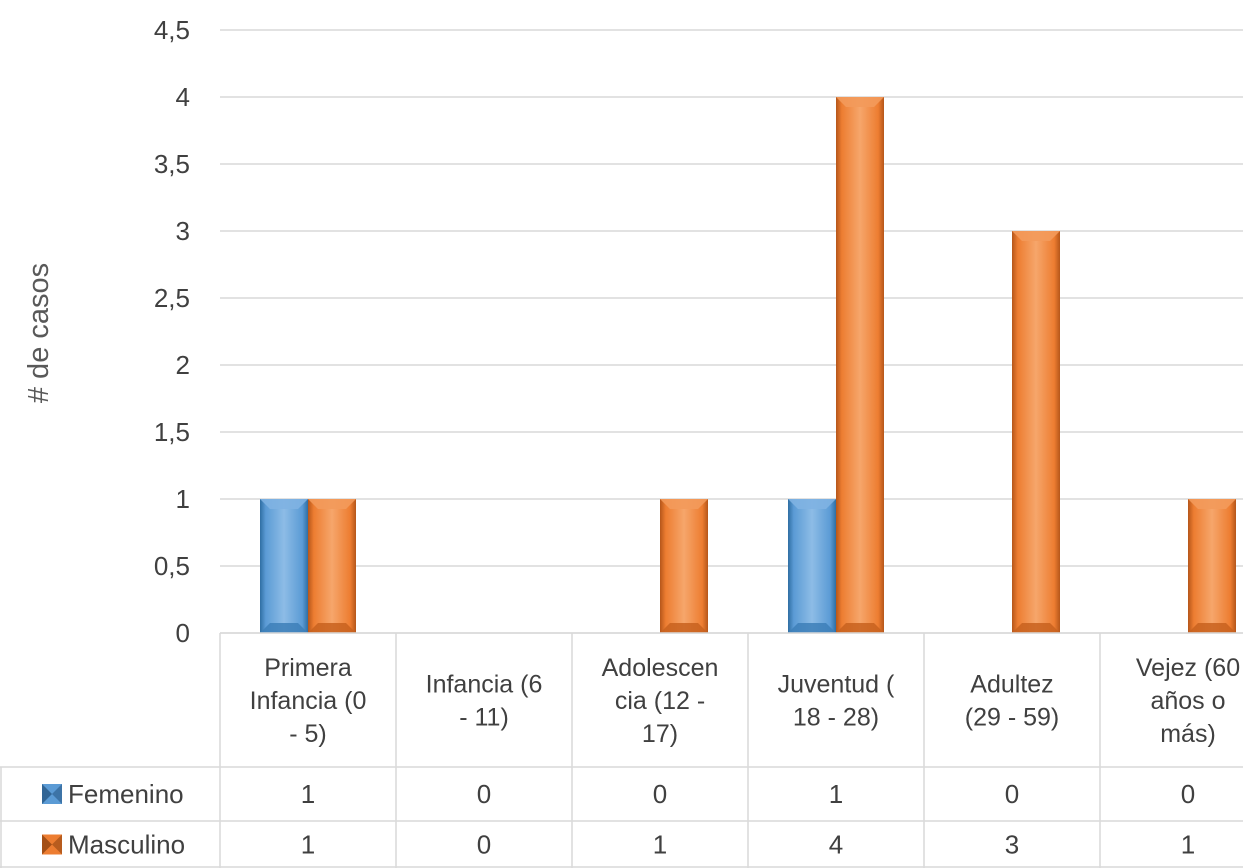 Image resolution: width=1243 pixels, height=868 pixels. I want to click on category-label: Adolescen, so click(660, 668).